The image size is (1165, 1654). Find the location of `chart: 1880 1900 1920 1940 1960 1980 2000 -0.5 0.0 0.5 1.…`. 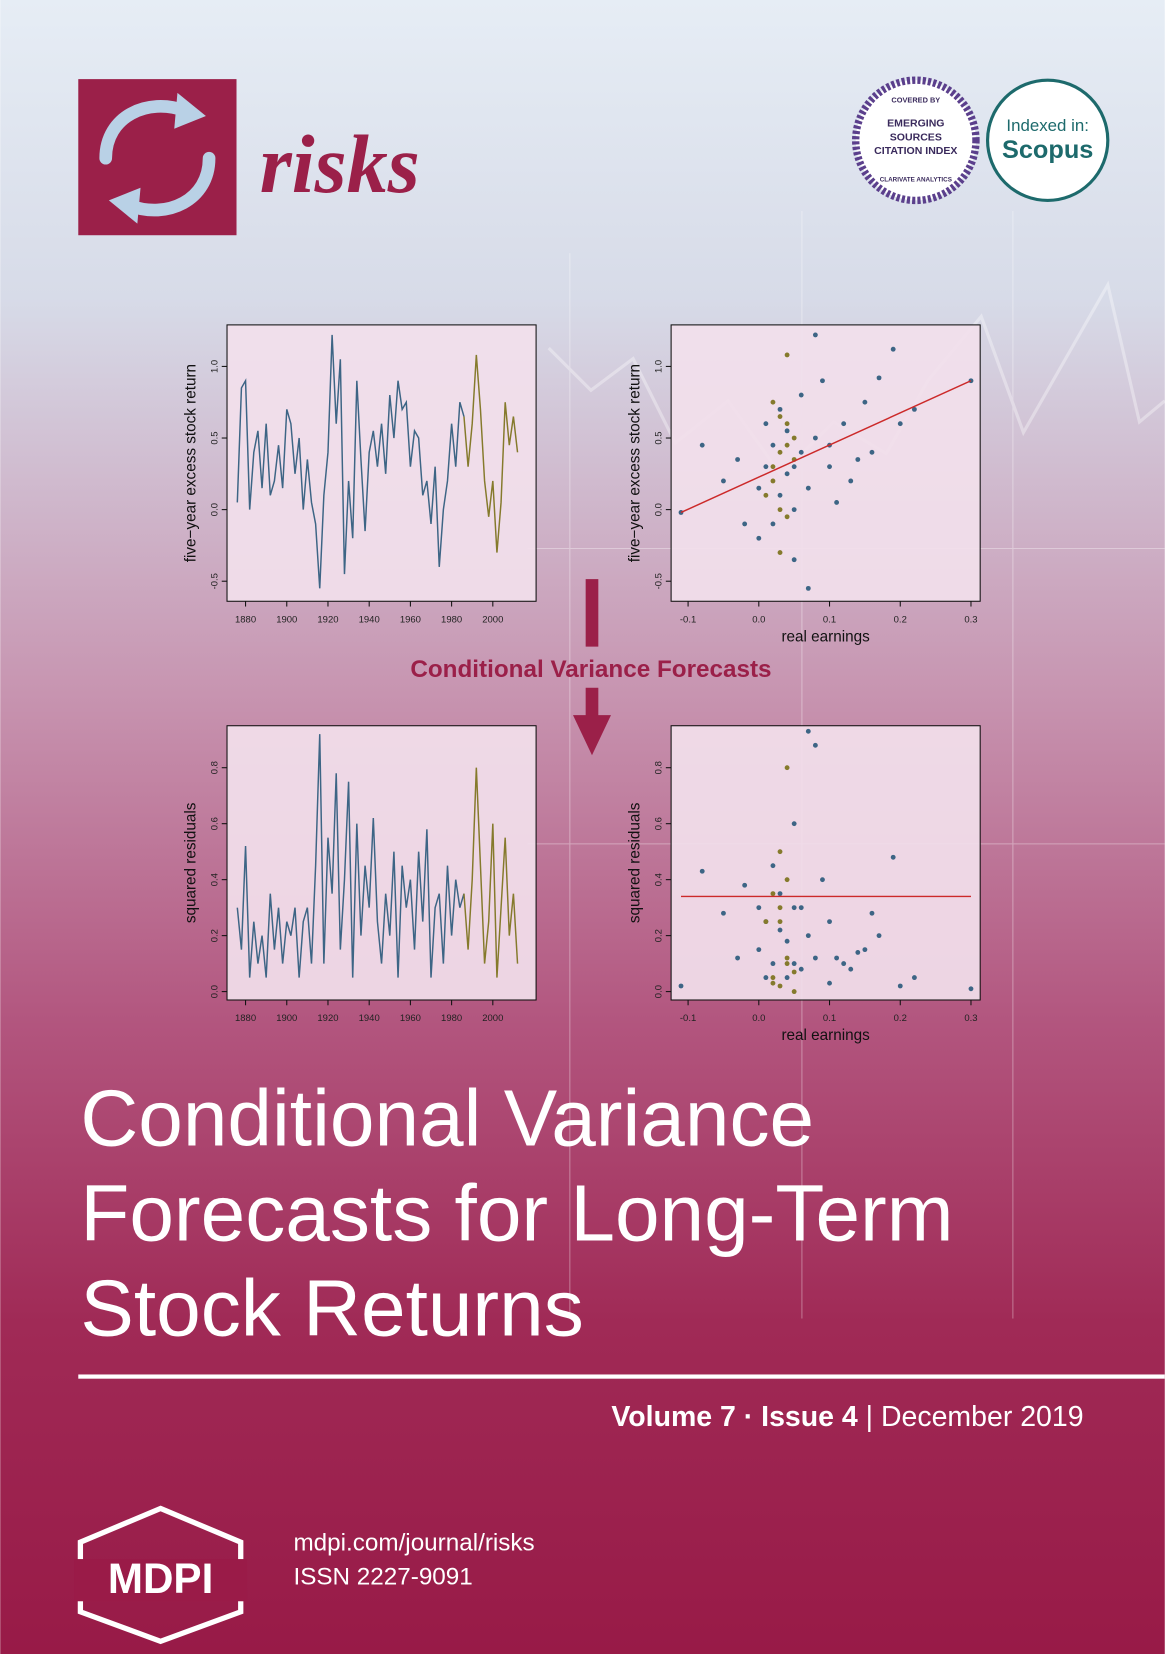

chart: 1880 1900 1920 1940 1960 1980 2000 -0.5 0.0 0.5 1.… is located at coordinates (359, 474).